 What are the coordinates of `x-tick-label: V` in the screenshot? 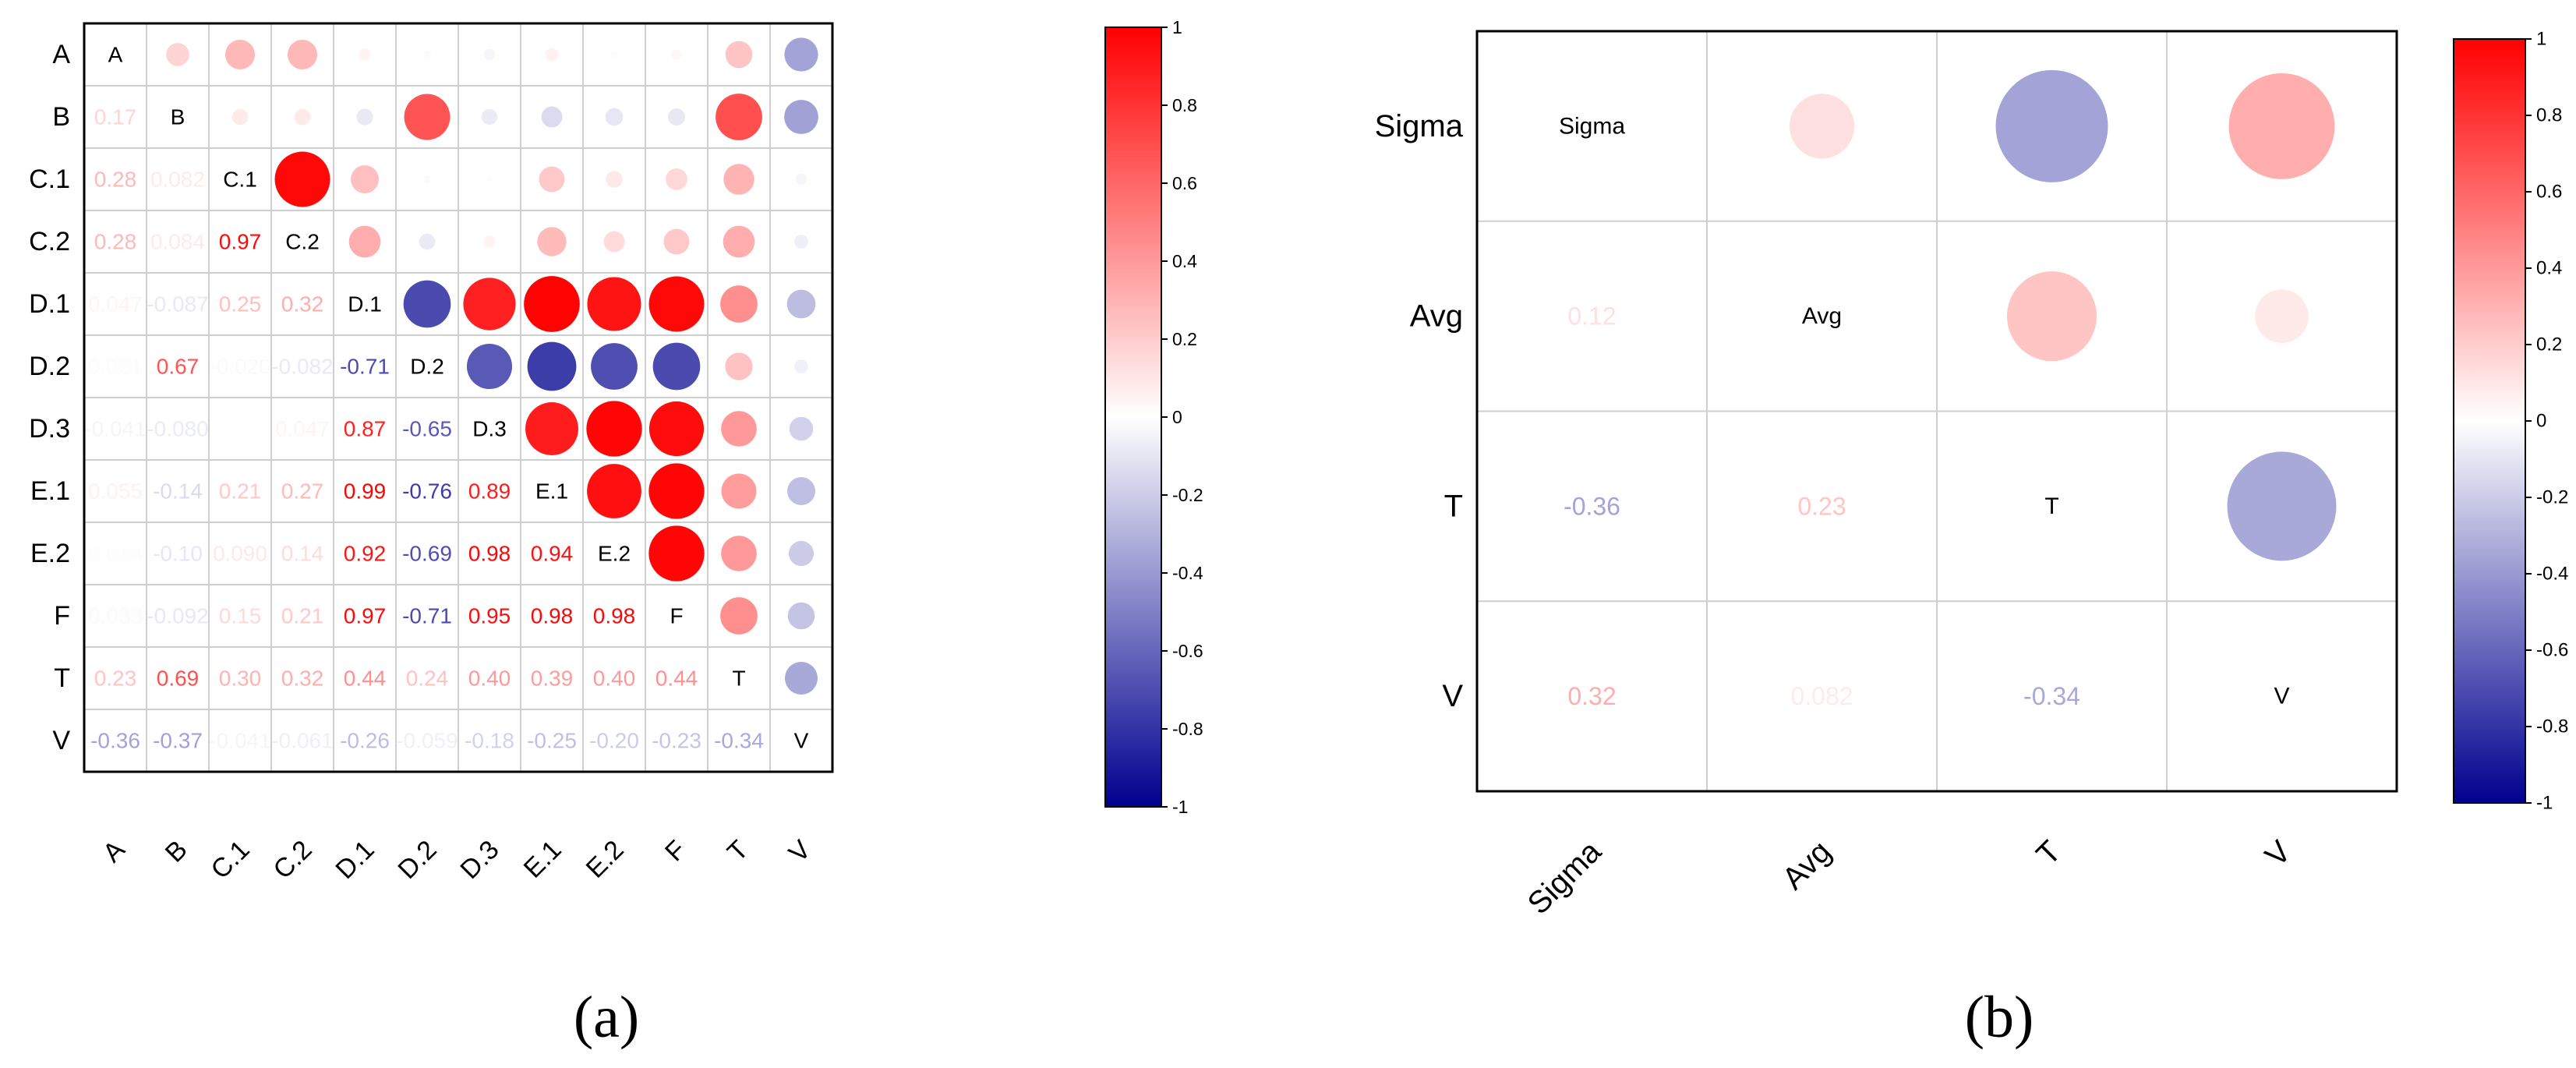 It's located at (800, 851).